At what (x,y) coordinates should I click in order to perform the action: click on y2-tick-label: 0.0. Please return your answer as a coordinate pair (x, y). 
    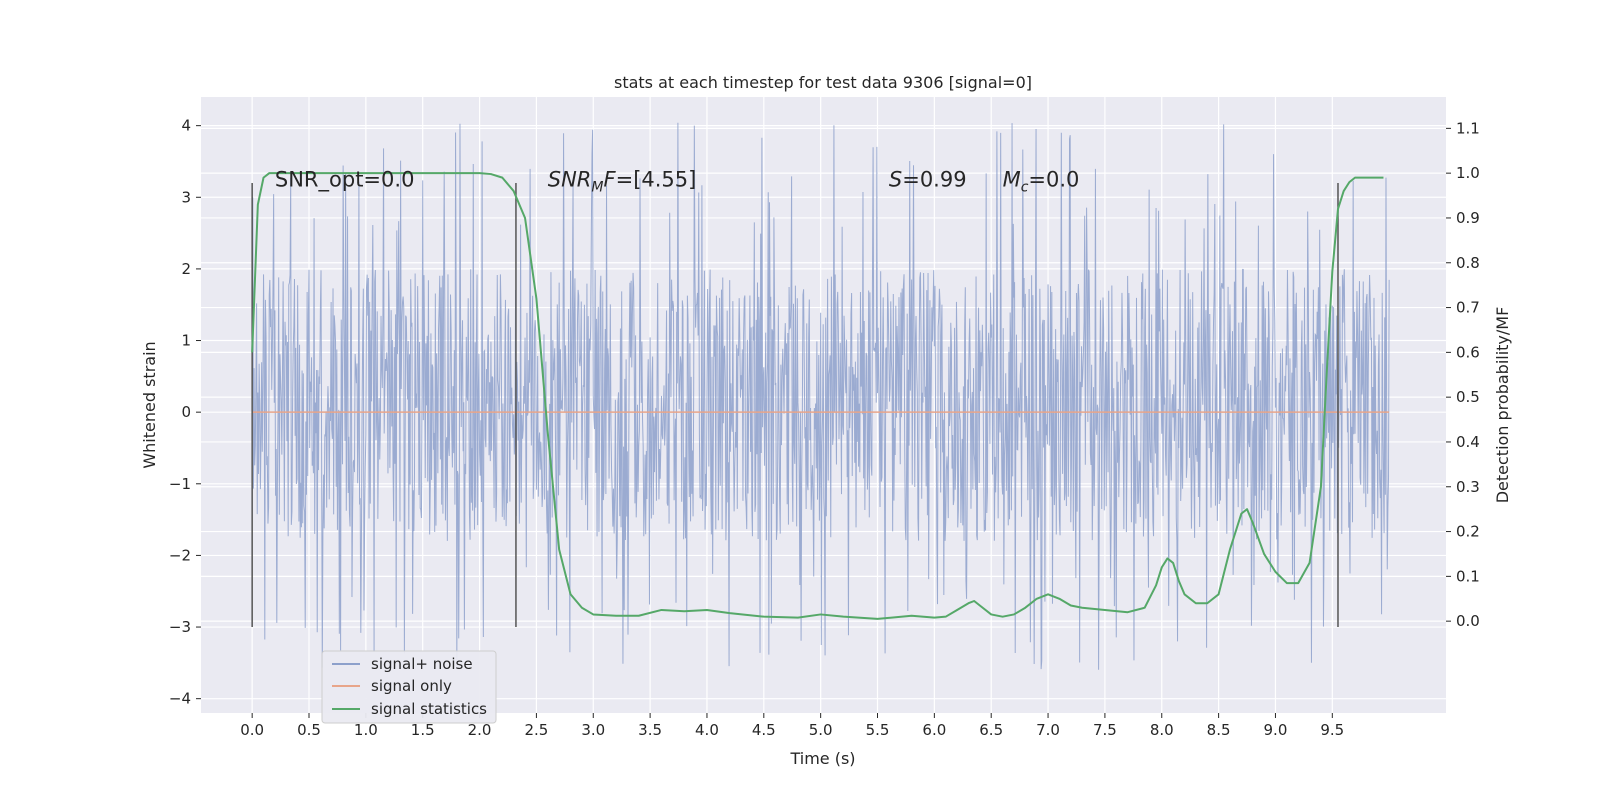
    Looking at the image, I should click on (1468, 621).